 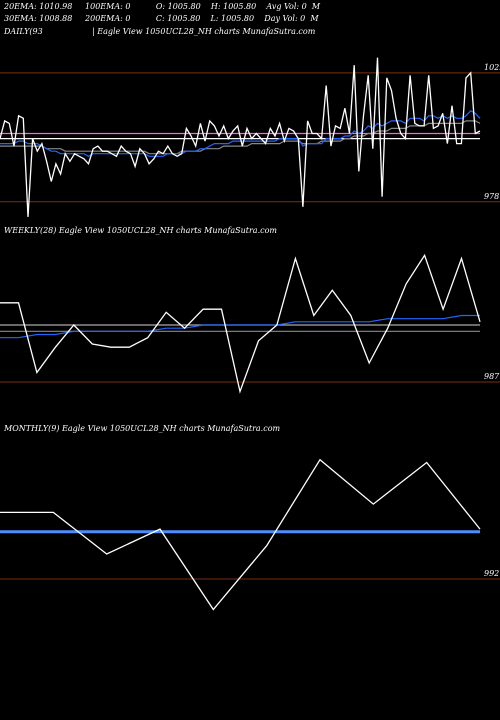 What do you see at coordinates (491, 196) in the screenshot?
I see `tick-label: 978` at bounding box center [491, 196].